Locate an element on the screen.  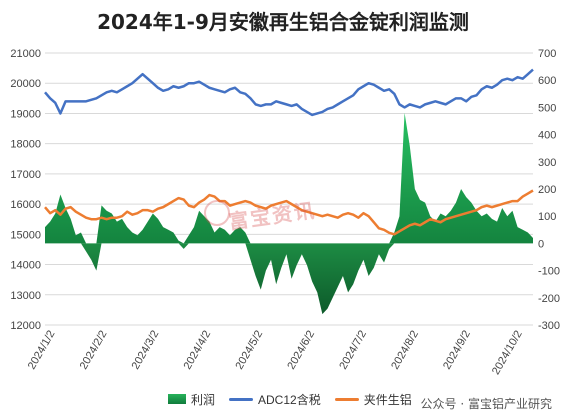
x-tick-label: 2024/9/2 is located at coordinates (457, 350).